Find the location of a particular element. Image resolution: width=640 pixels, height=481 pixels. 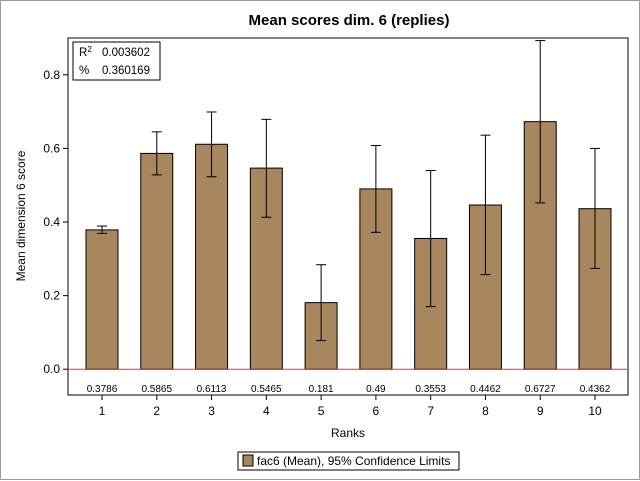

stats-box-border is located at coordinates (116, 61).